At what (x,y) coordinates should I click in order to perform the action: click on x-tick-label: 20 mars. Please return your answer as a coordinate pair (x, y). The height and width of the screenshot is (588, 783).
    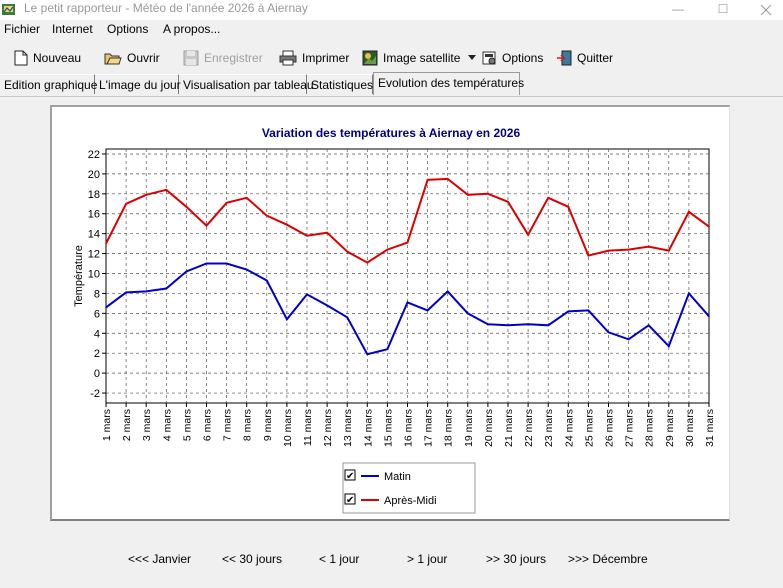
    Looking at the image, I should click on (489, 428).